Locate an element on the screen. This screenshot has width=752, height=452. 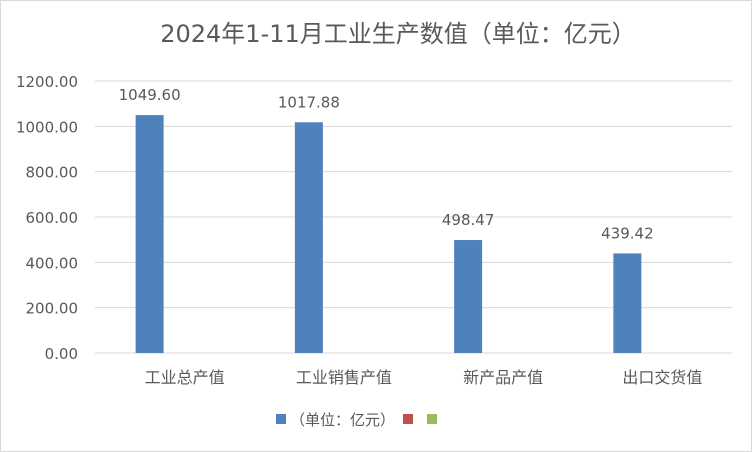
y-tick-label: 1200.00 is located at coordinates (47, 82).